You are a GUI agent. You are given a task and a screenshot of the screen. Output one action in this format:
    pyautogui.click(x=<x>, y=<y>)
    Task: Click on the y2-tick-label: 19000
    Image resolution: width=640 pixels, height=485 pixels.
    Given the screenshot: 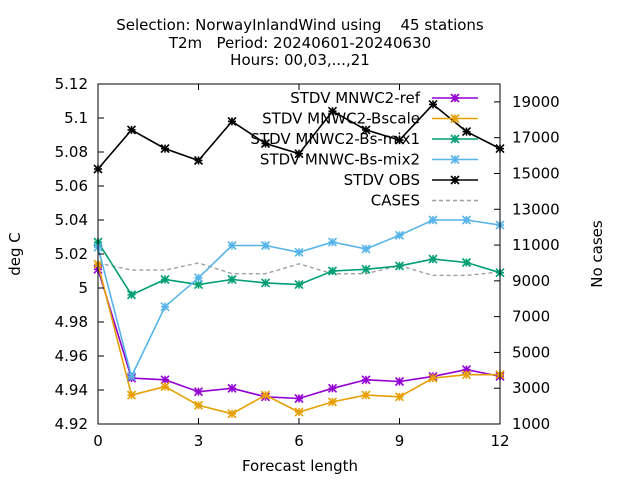 What is the action you would take?
    pyautogui.click(x=536, y=102)
    